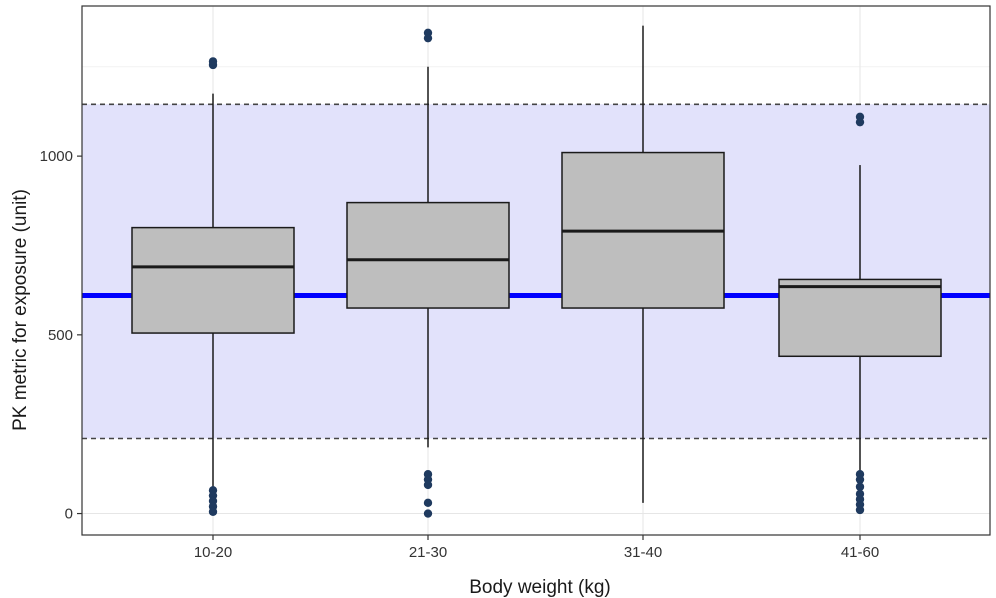 Image resolution: width=996 pixels, height=598 pixels. Describe the element at coordinates (213, 552) in the screenshot. I see `x-tick-label: 10-20` at that location.